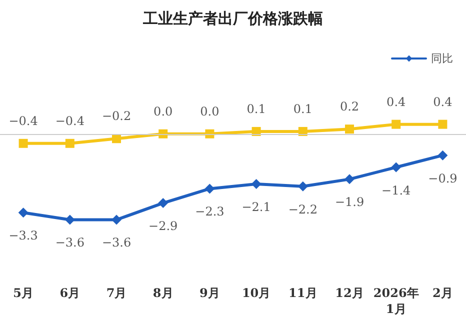 The image size is (466, 324). I want to click on data-label: −1.4, so click(397, 190).